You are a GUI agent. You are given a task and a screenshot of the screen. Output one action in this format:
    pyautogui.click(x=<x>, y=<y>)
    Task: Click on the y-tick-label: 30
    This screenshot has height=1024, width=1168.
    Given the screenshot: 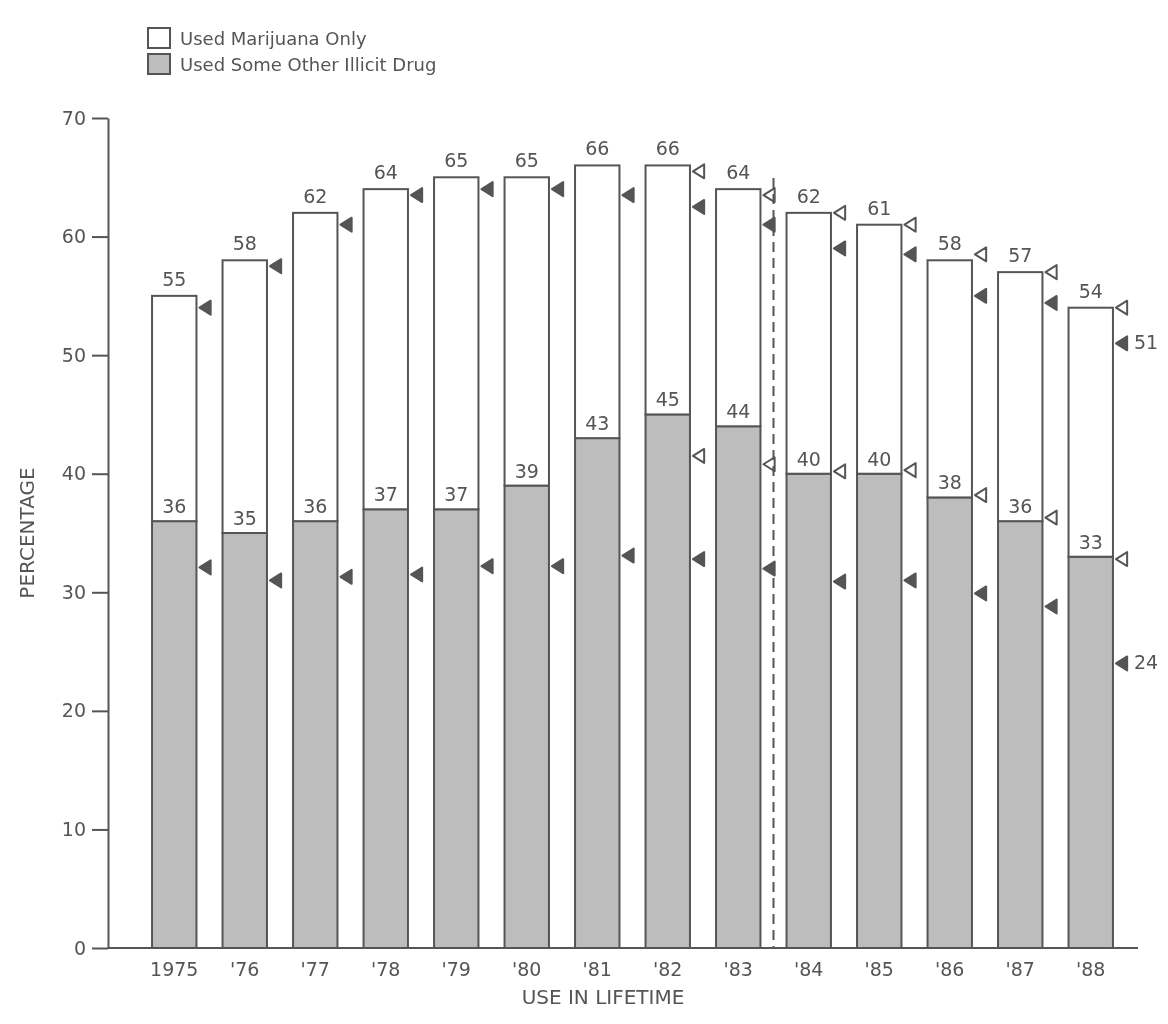 What is the action you would take?
    pyautogui.click(x=73, y=591)
    